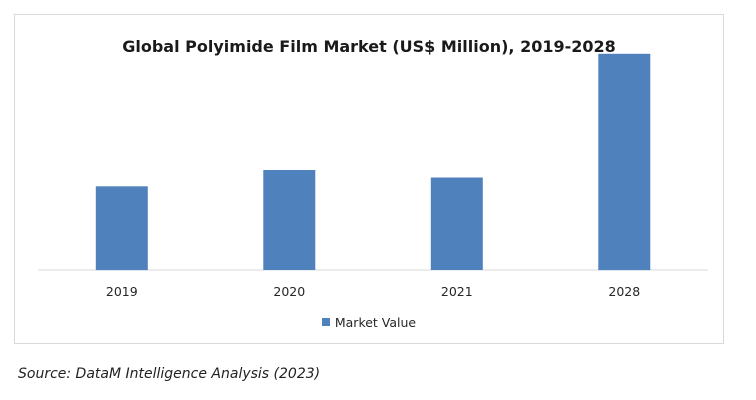  What do you see at coordinates (624, 162) in the screenshot?
I see `bar-2028` at bounding box center [624, 162].